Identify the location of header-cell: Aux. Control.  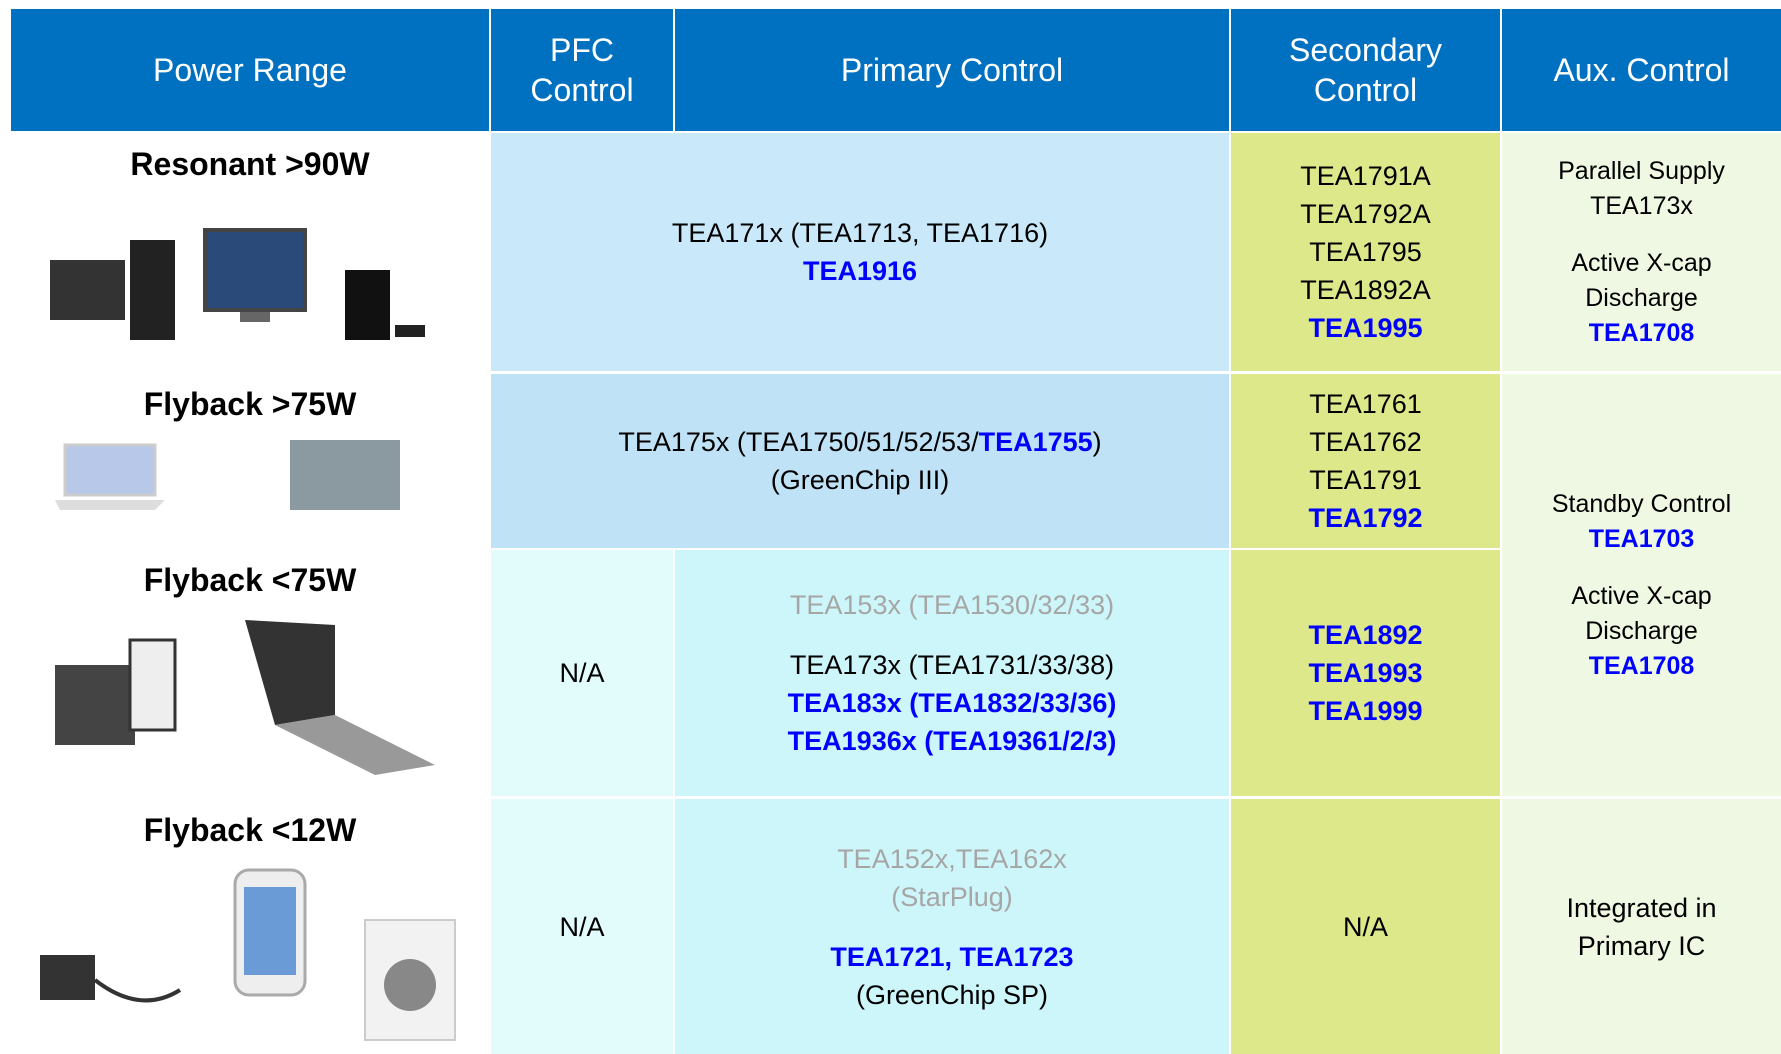
(1641, 70).